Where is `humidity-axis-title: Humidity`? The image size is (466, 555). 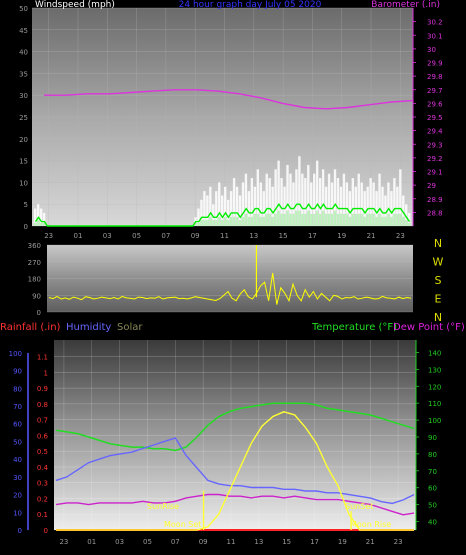
humidity-axis-title: Humidity is located at coordinates (88, 327).